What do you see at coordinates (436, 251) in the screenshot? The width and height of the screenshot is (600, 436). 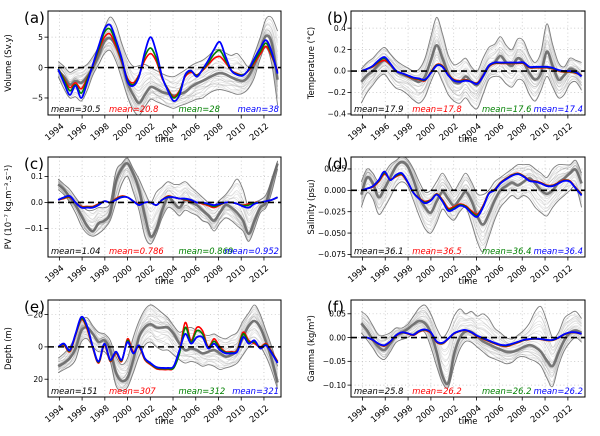 I see `mean-label-red: mean=36.5` at bounding box center [436, 251].